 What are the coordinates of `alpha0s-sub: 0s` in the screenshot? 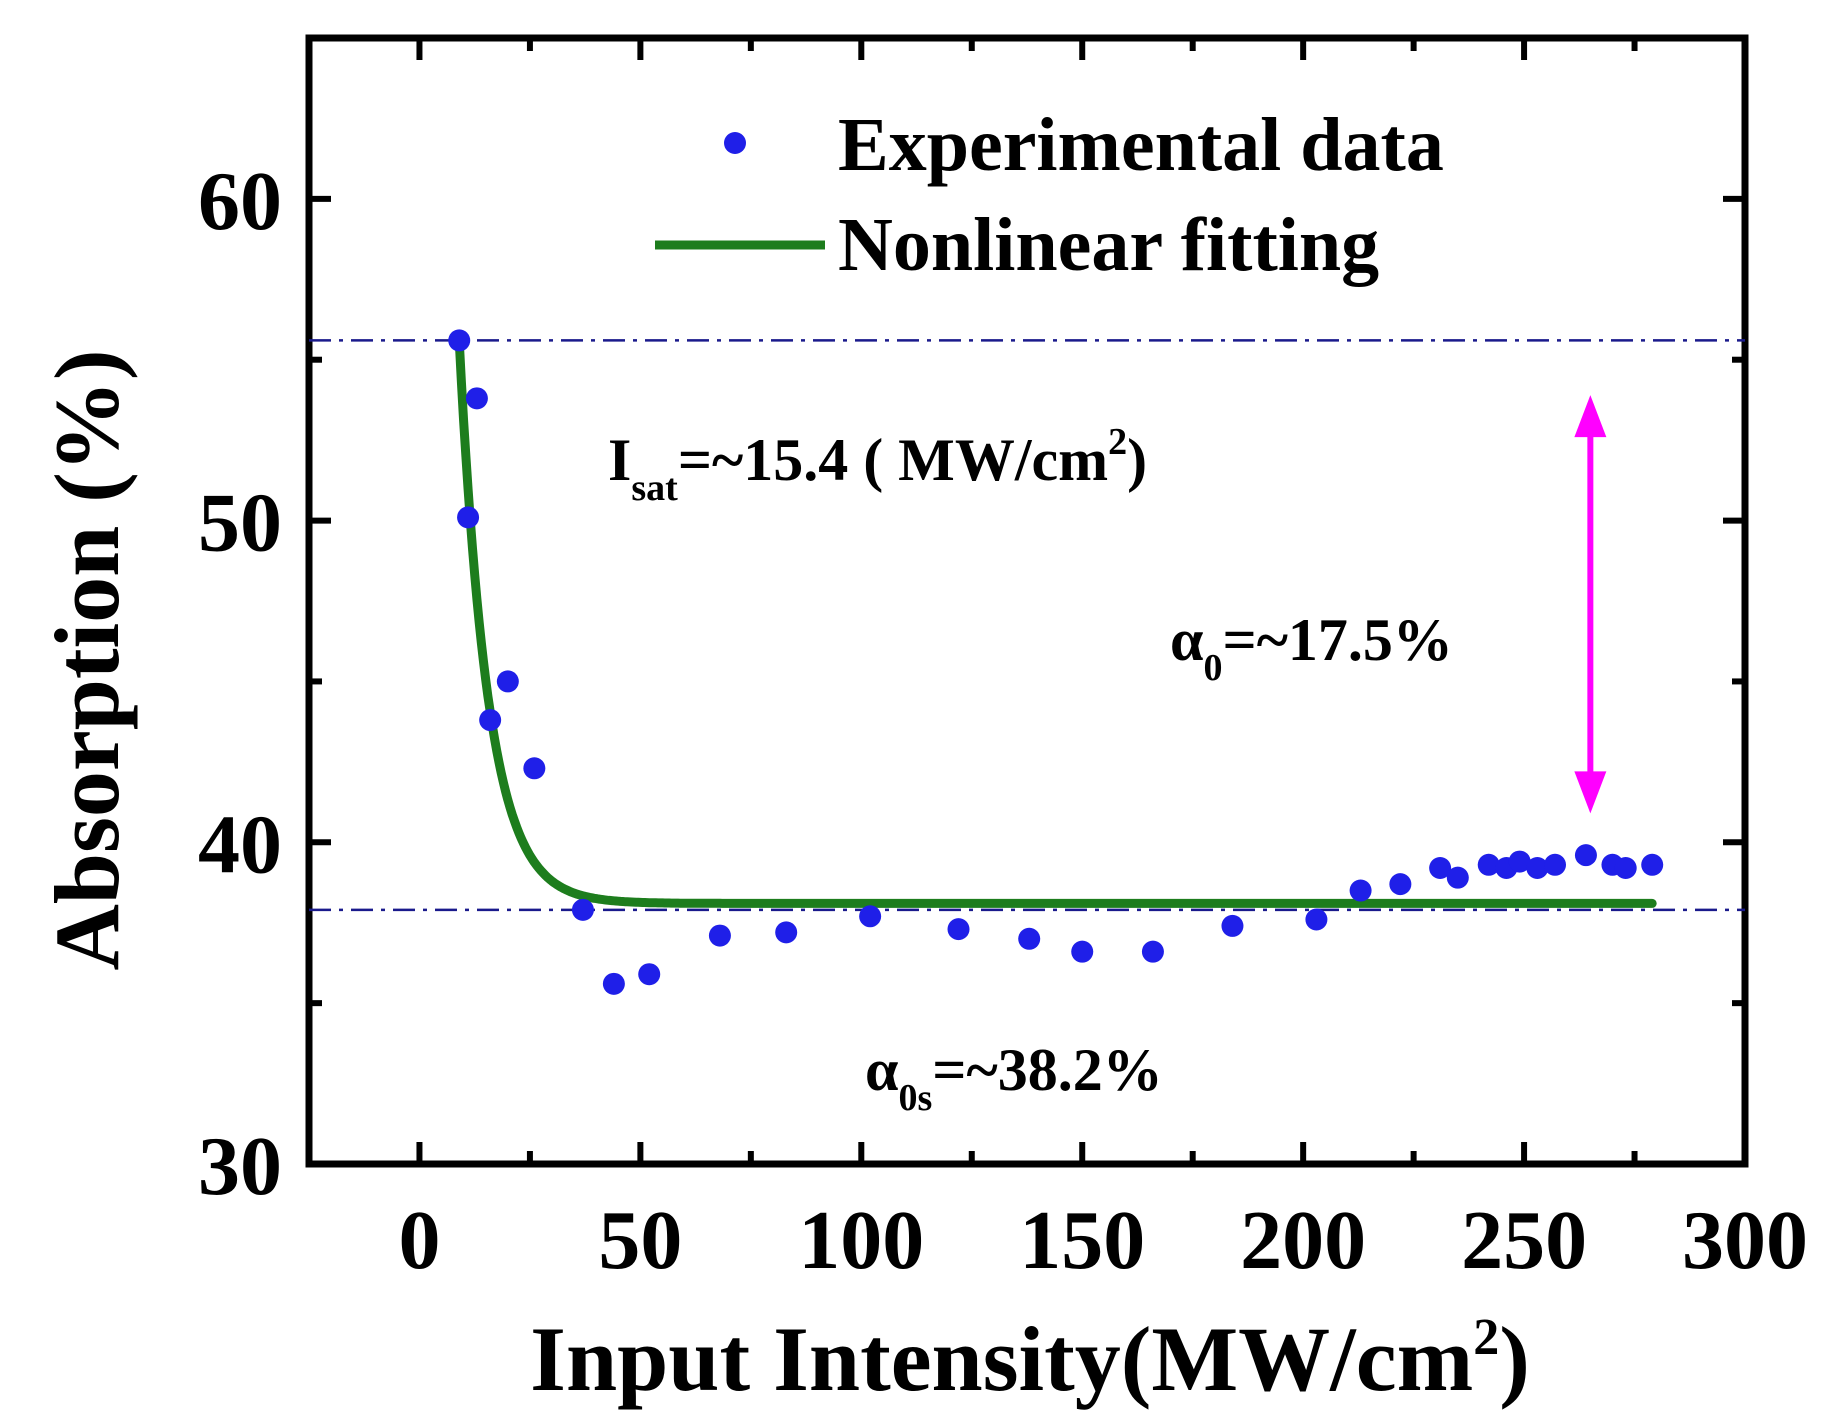 It's located at (916, 1098).